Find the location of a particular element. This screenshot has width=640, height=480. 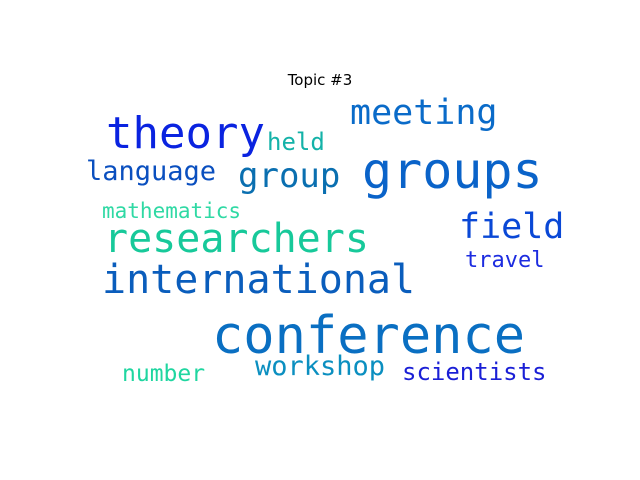

word-field: field is located at coordinates (511, 227).